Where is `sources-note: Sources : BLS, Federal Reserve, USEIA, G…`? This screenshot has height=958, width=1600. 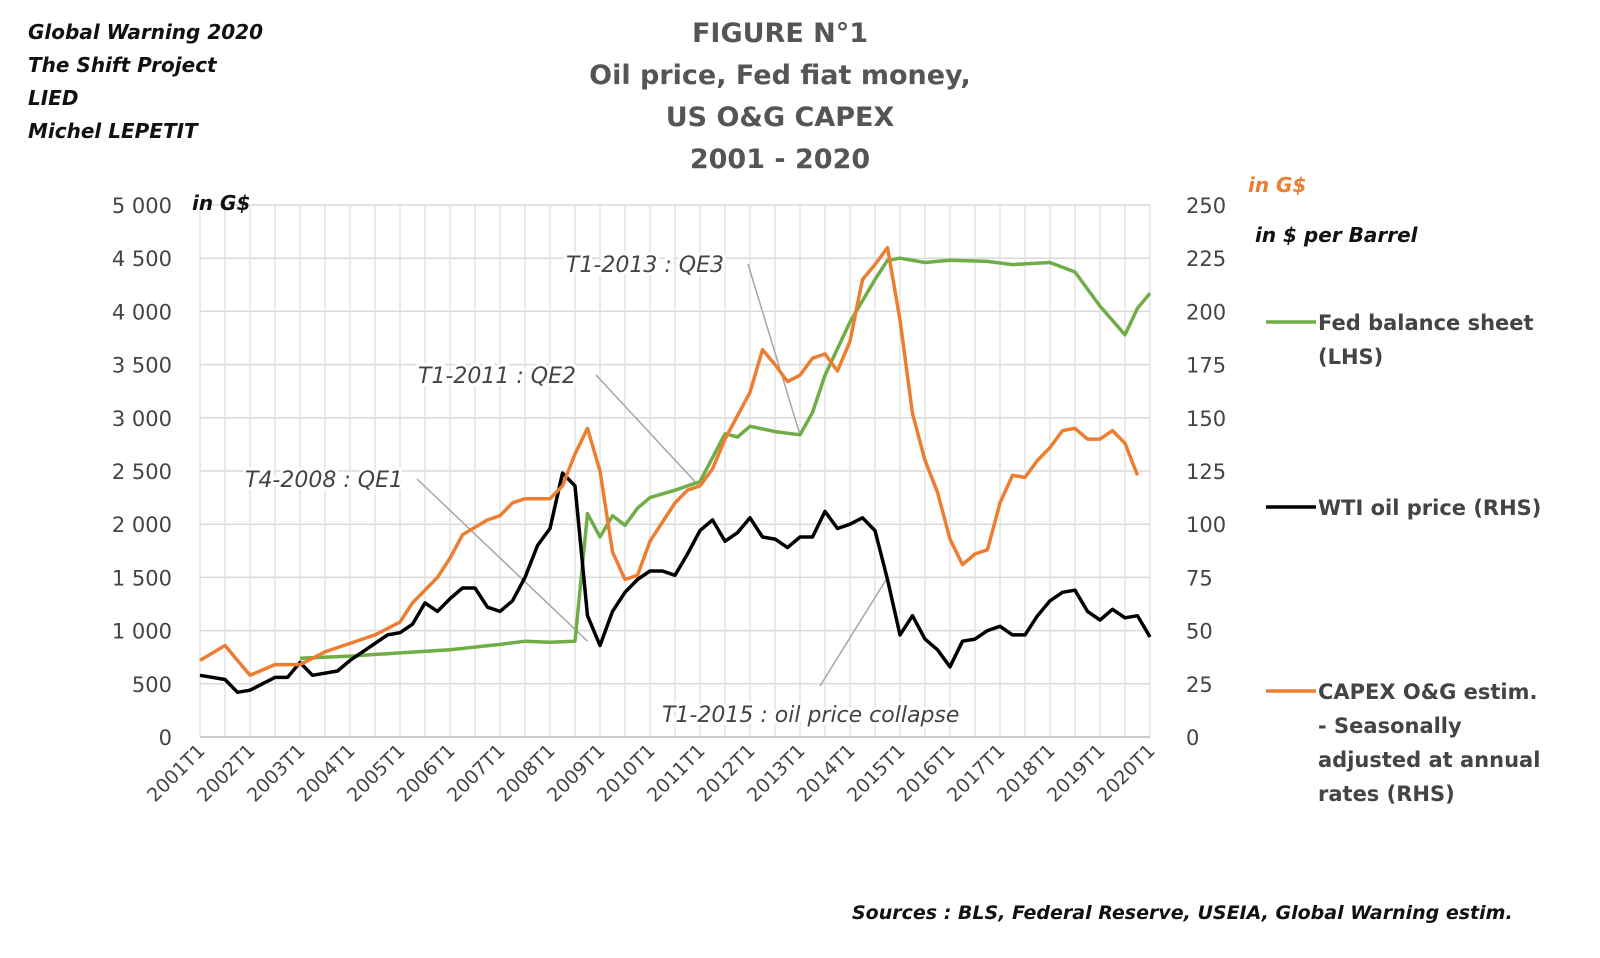 sources-note: Sources : BLS, Federal Reserve, USEIA, G… is located at coordinates (1182, 913).